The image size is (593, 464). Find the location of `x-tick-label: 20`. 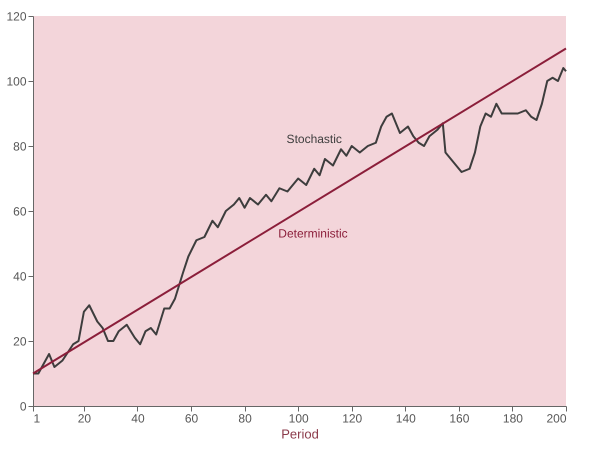

x-tick-label: 20 is located at coordinates (85, 419).